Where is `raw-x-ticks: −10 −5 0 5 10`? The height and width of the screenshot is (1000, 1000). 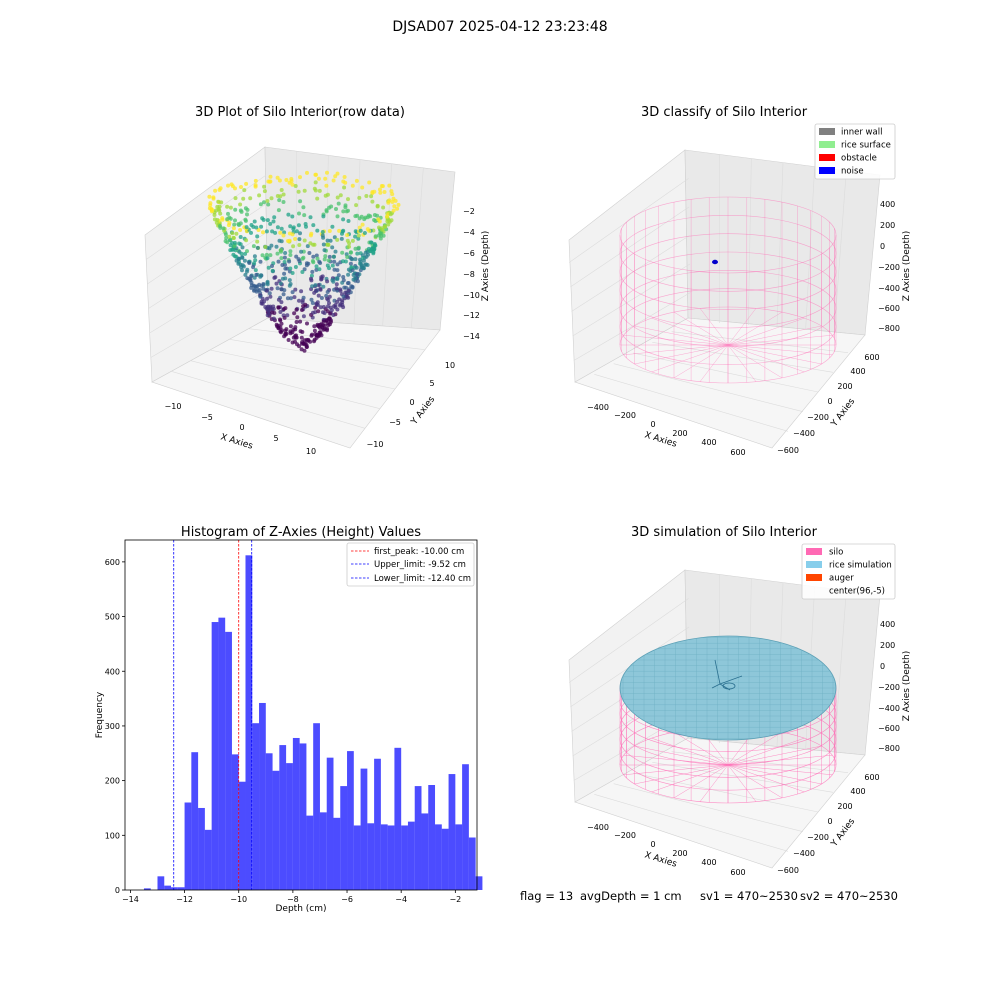 raw-x-ticks: −10 −5 0 5 10 is located at coordinates (241, 429).